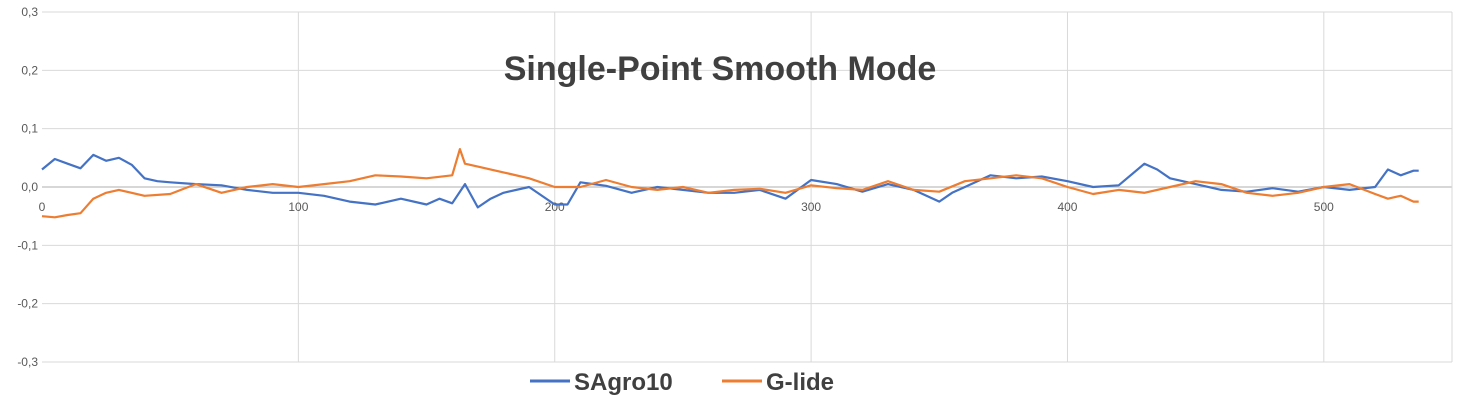 Image resolution: width=1479 pixels, height=400 pixels. Describe the element at coordinates (29, 129) in the screenshot. I see `y-tick-label: 0,1` at that location.